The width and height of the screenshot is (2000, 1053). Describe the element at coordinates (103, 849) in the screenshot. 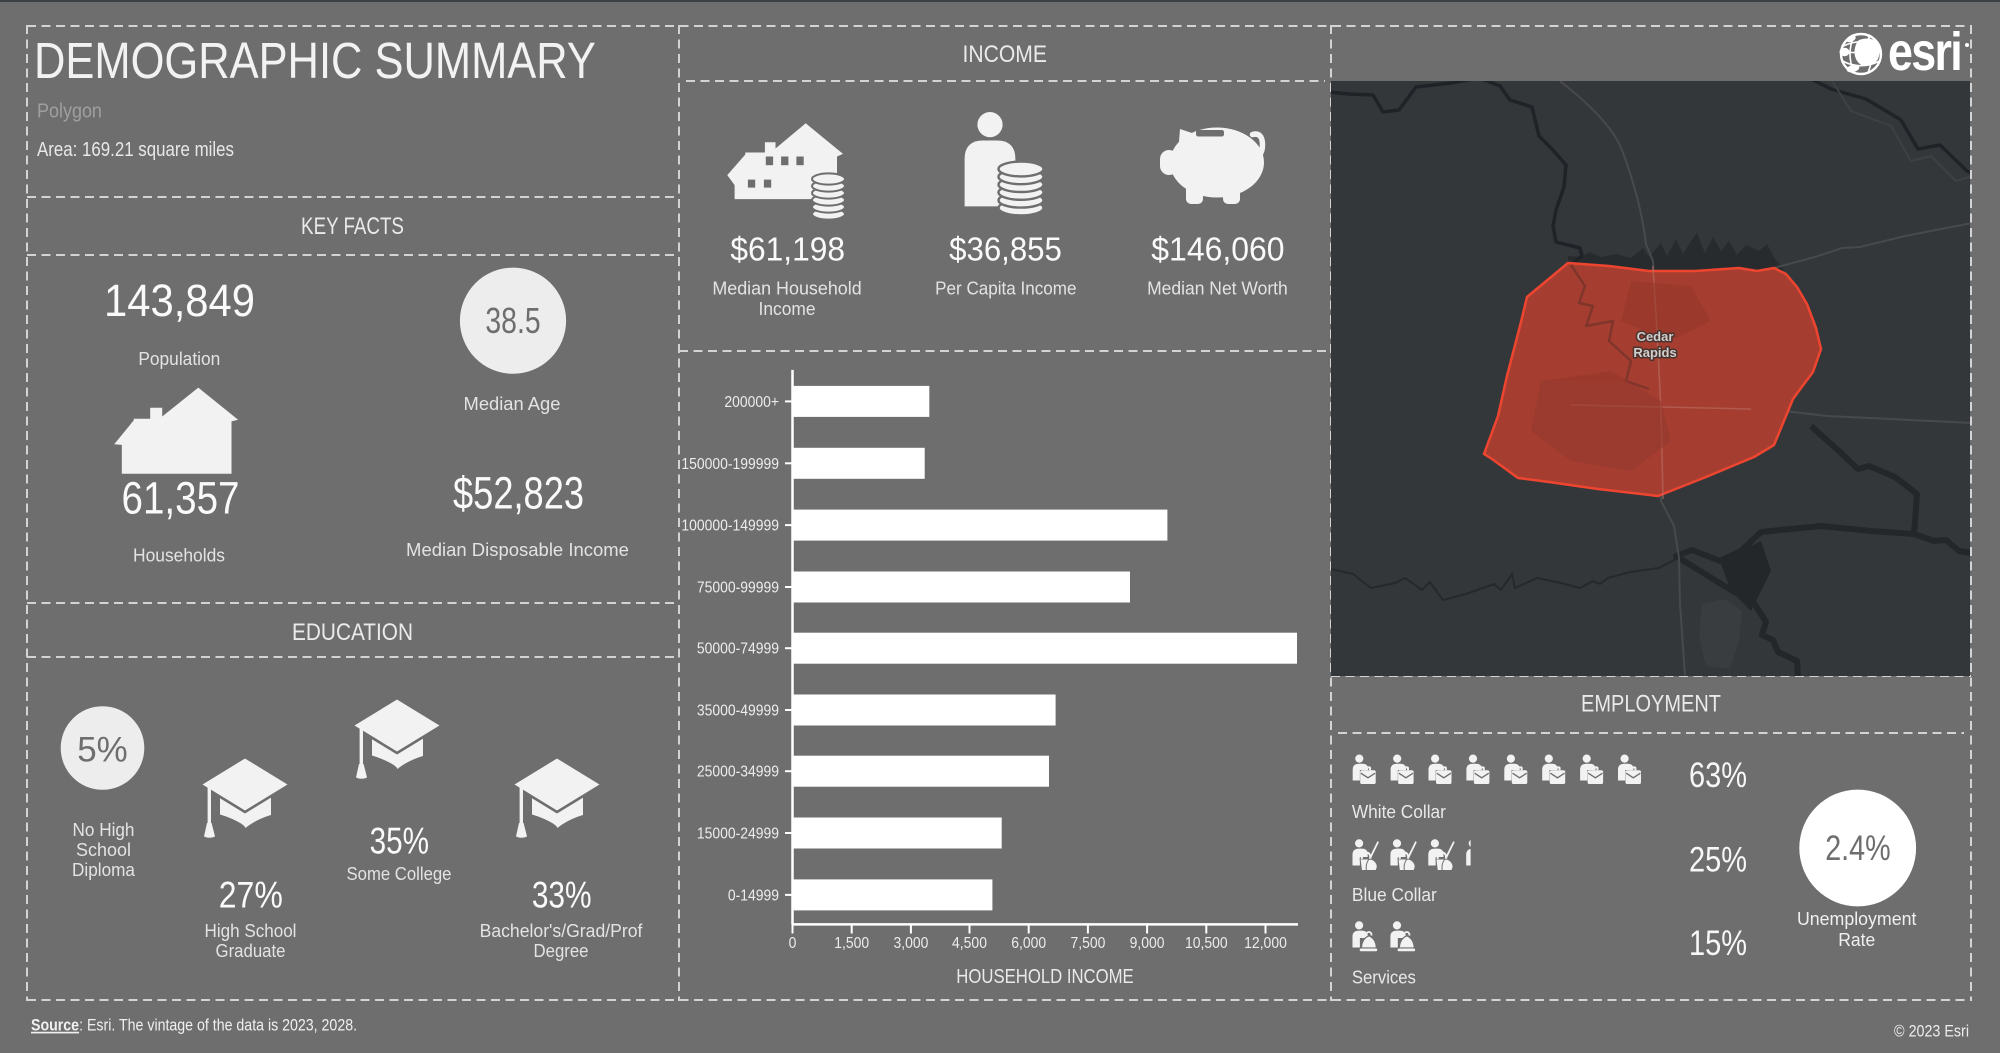

I see `svg-text: School` at that location.